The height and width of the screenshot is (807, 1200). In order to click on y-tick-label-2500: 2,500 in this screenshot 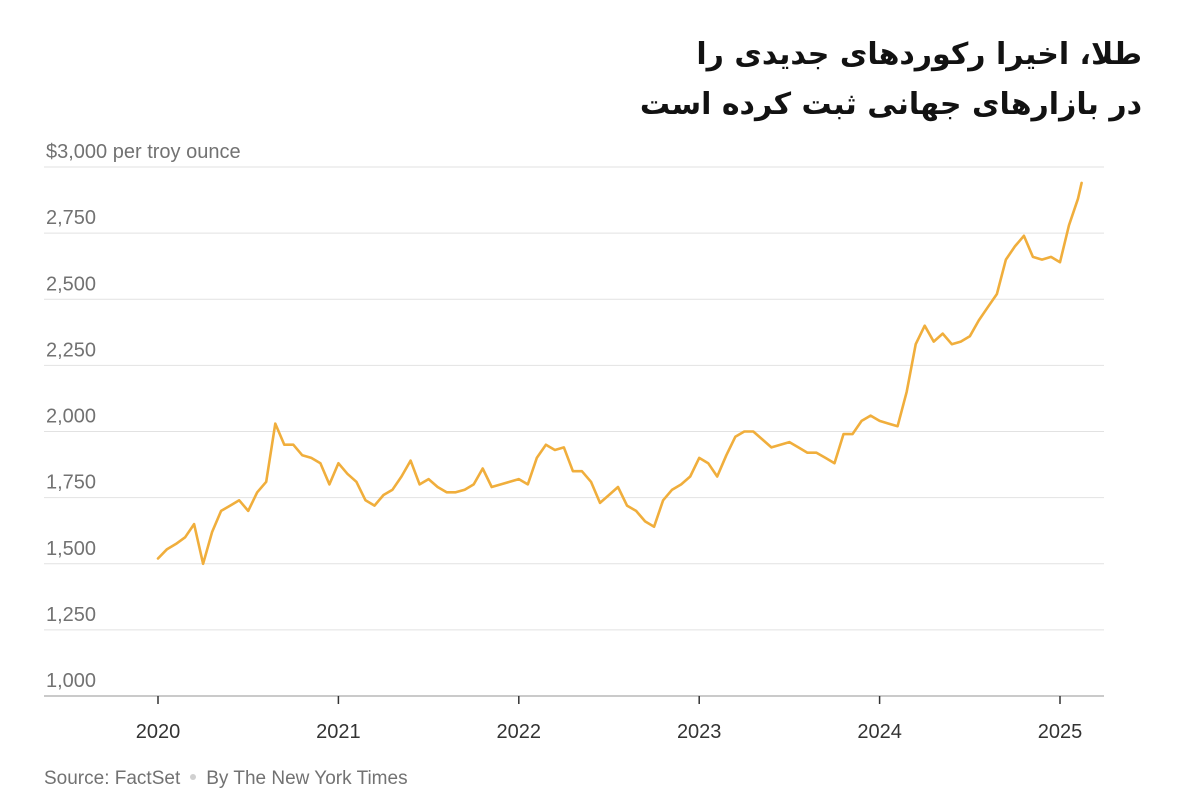, I will do `click(71, 284)`.